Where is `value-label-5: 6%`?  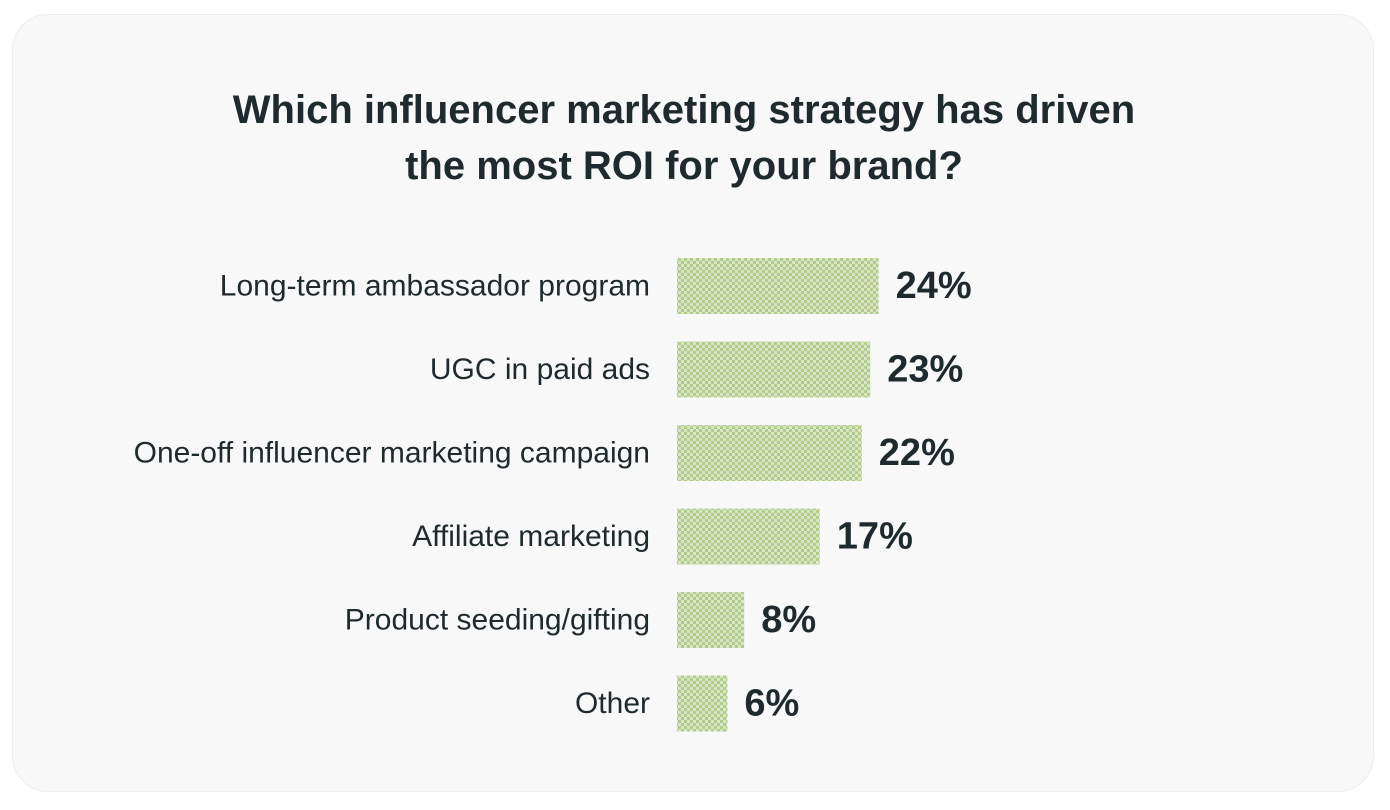
value-label-5: 6% is located at coordinates (771, 704).